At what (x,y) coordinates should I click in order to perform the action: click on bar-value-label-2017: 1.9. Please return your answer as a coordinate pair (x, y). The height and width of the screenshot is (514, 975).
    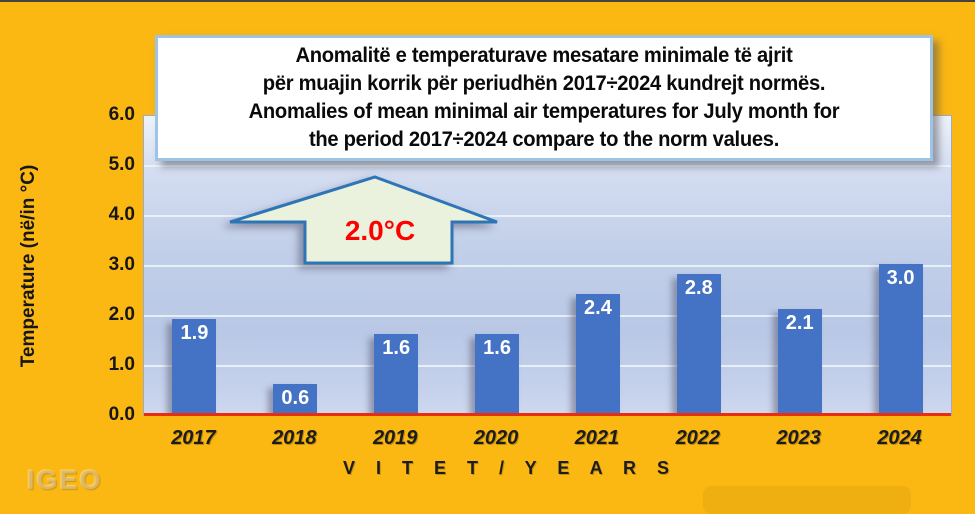
    Looking at the image, I should click on (194, 333).